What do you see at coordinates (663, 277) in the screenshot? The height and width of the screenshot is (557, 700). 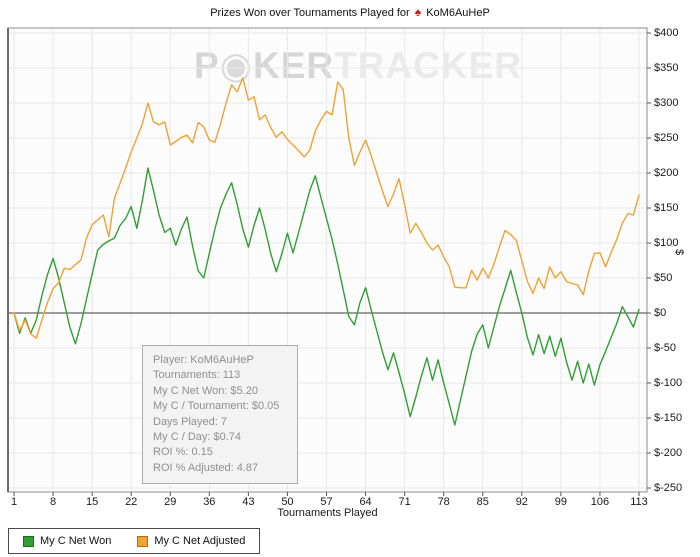 I see `y-tick-label: $50` at bounding box center [663, 277].